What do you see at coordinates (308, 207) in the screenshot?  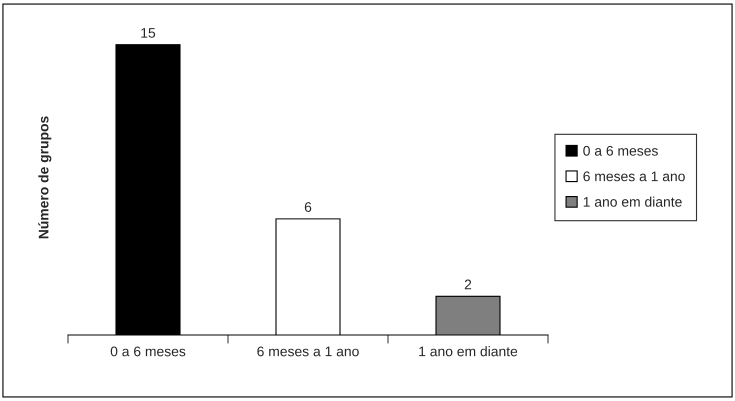 I see `data-label: 6` at bounding box center [308, 207].